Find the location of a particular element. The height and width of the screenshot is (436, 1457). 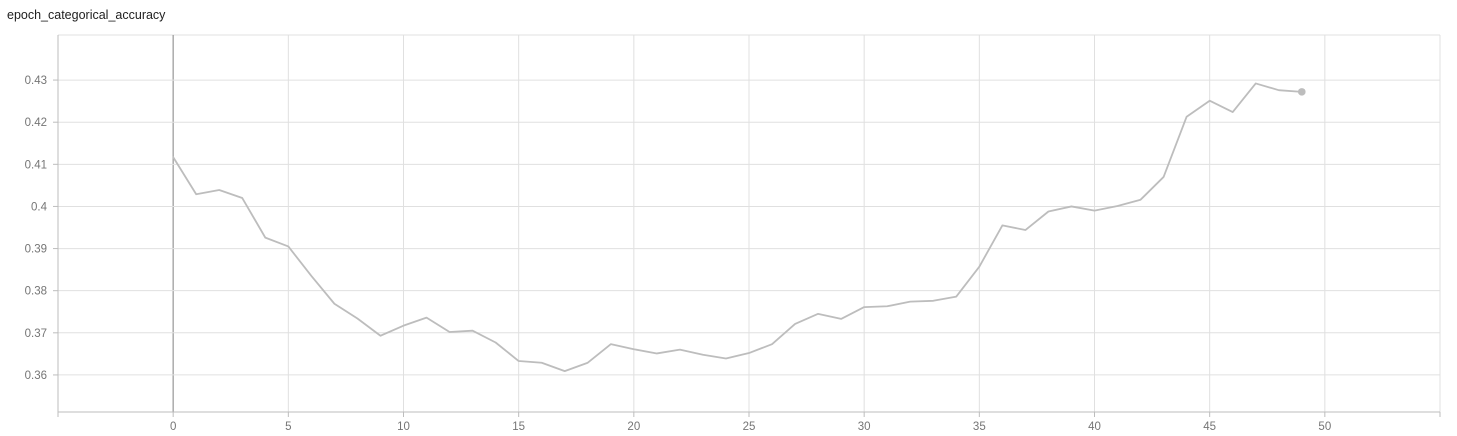

x-tick-label: 35 is located at coordinates (979, 427).